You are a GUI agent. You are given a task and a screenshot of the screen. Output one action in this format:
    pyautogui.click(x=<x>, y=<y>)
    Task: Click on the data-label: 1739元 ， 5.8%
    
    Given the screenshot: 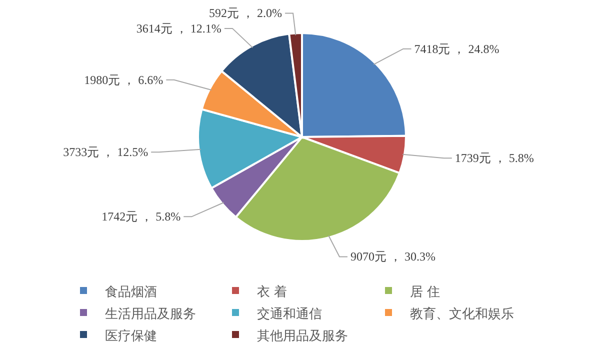 What is the action you would take?
    pyautogui.click(x=494, y=158)
    